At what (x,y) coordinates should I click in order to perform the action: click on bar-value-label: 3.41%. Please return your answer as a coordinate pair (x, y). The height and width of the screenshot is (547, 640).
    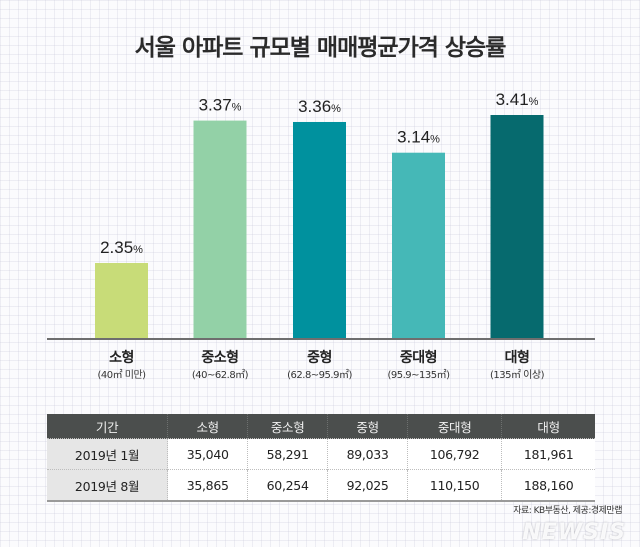
    Looking at the image, I should click on (517, 99).